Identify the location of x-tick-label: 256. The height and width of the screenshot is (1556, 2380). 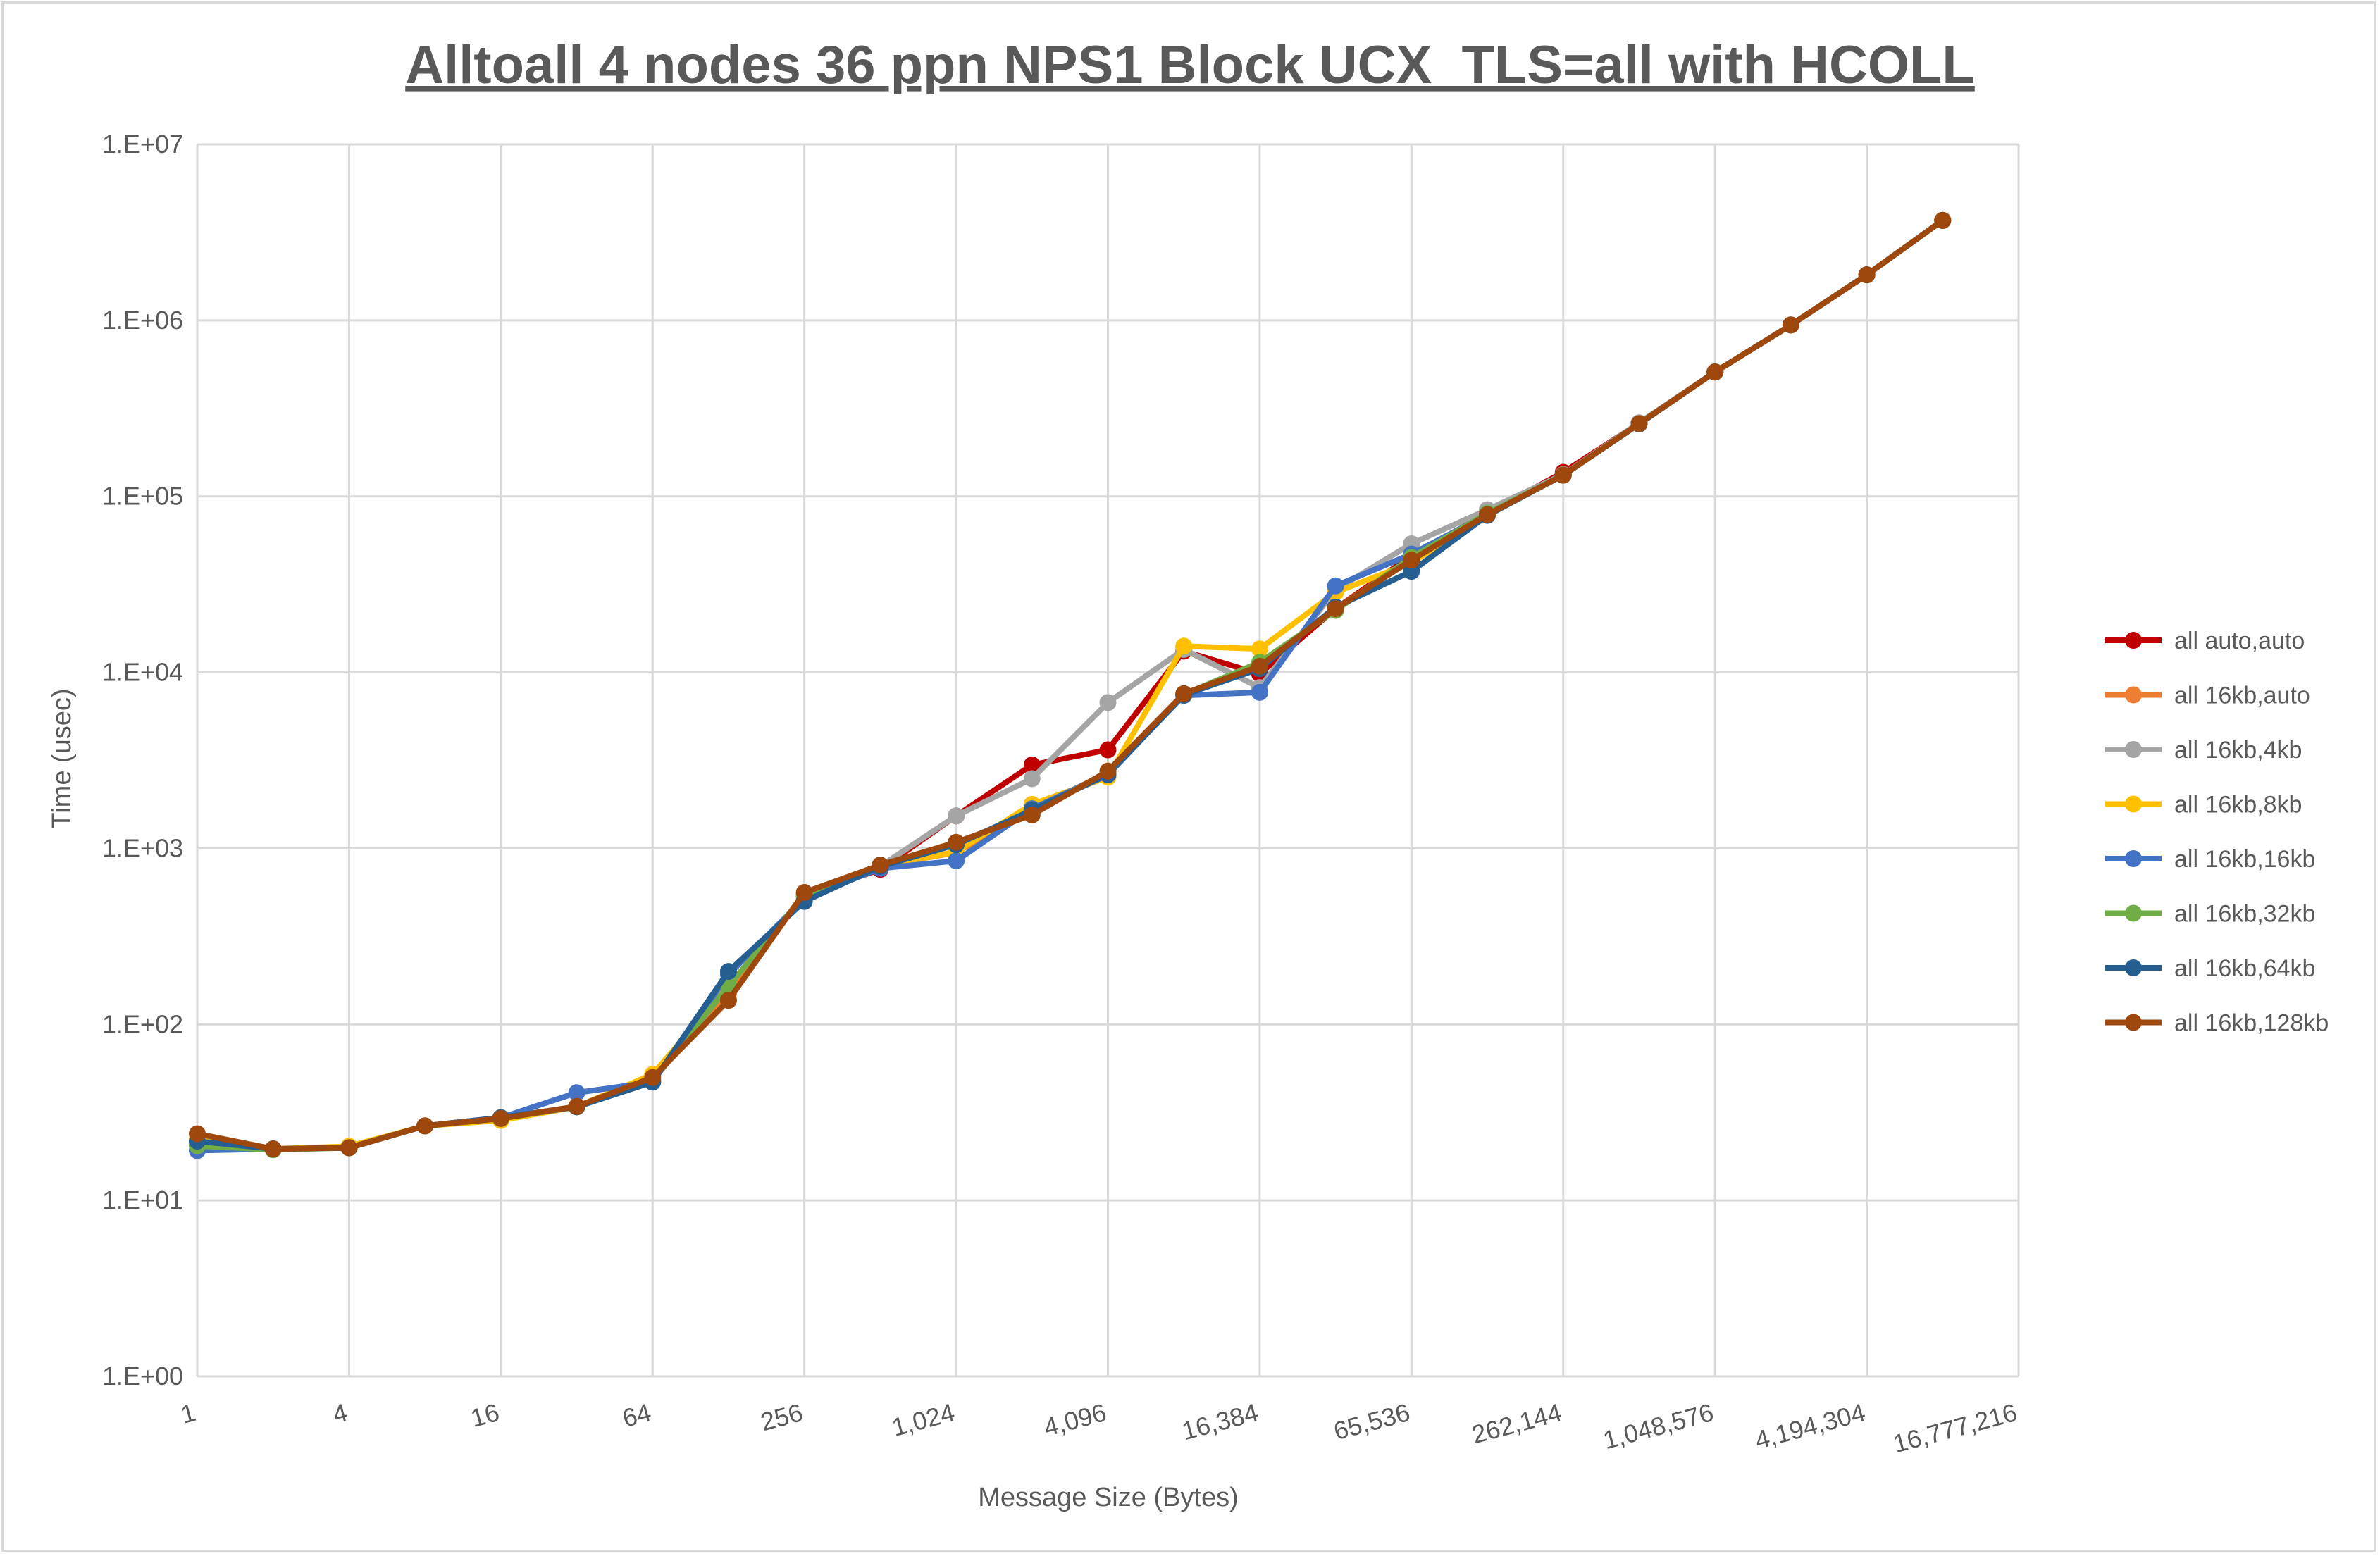
(781, 1417).